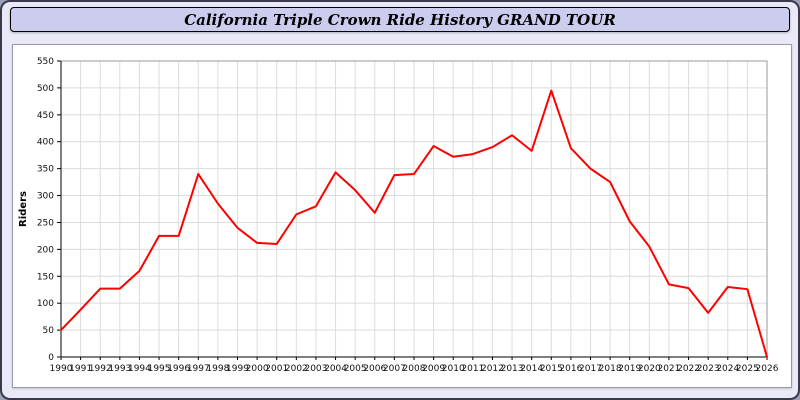 The image size is (800, 400). What do you see at coordinates (394, 369) in the screenshot?
I see `x-tick-label: 2007` at bounding box center [394, 369].